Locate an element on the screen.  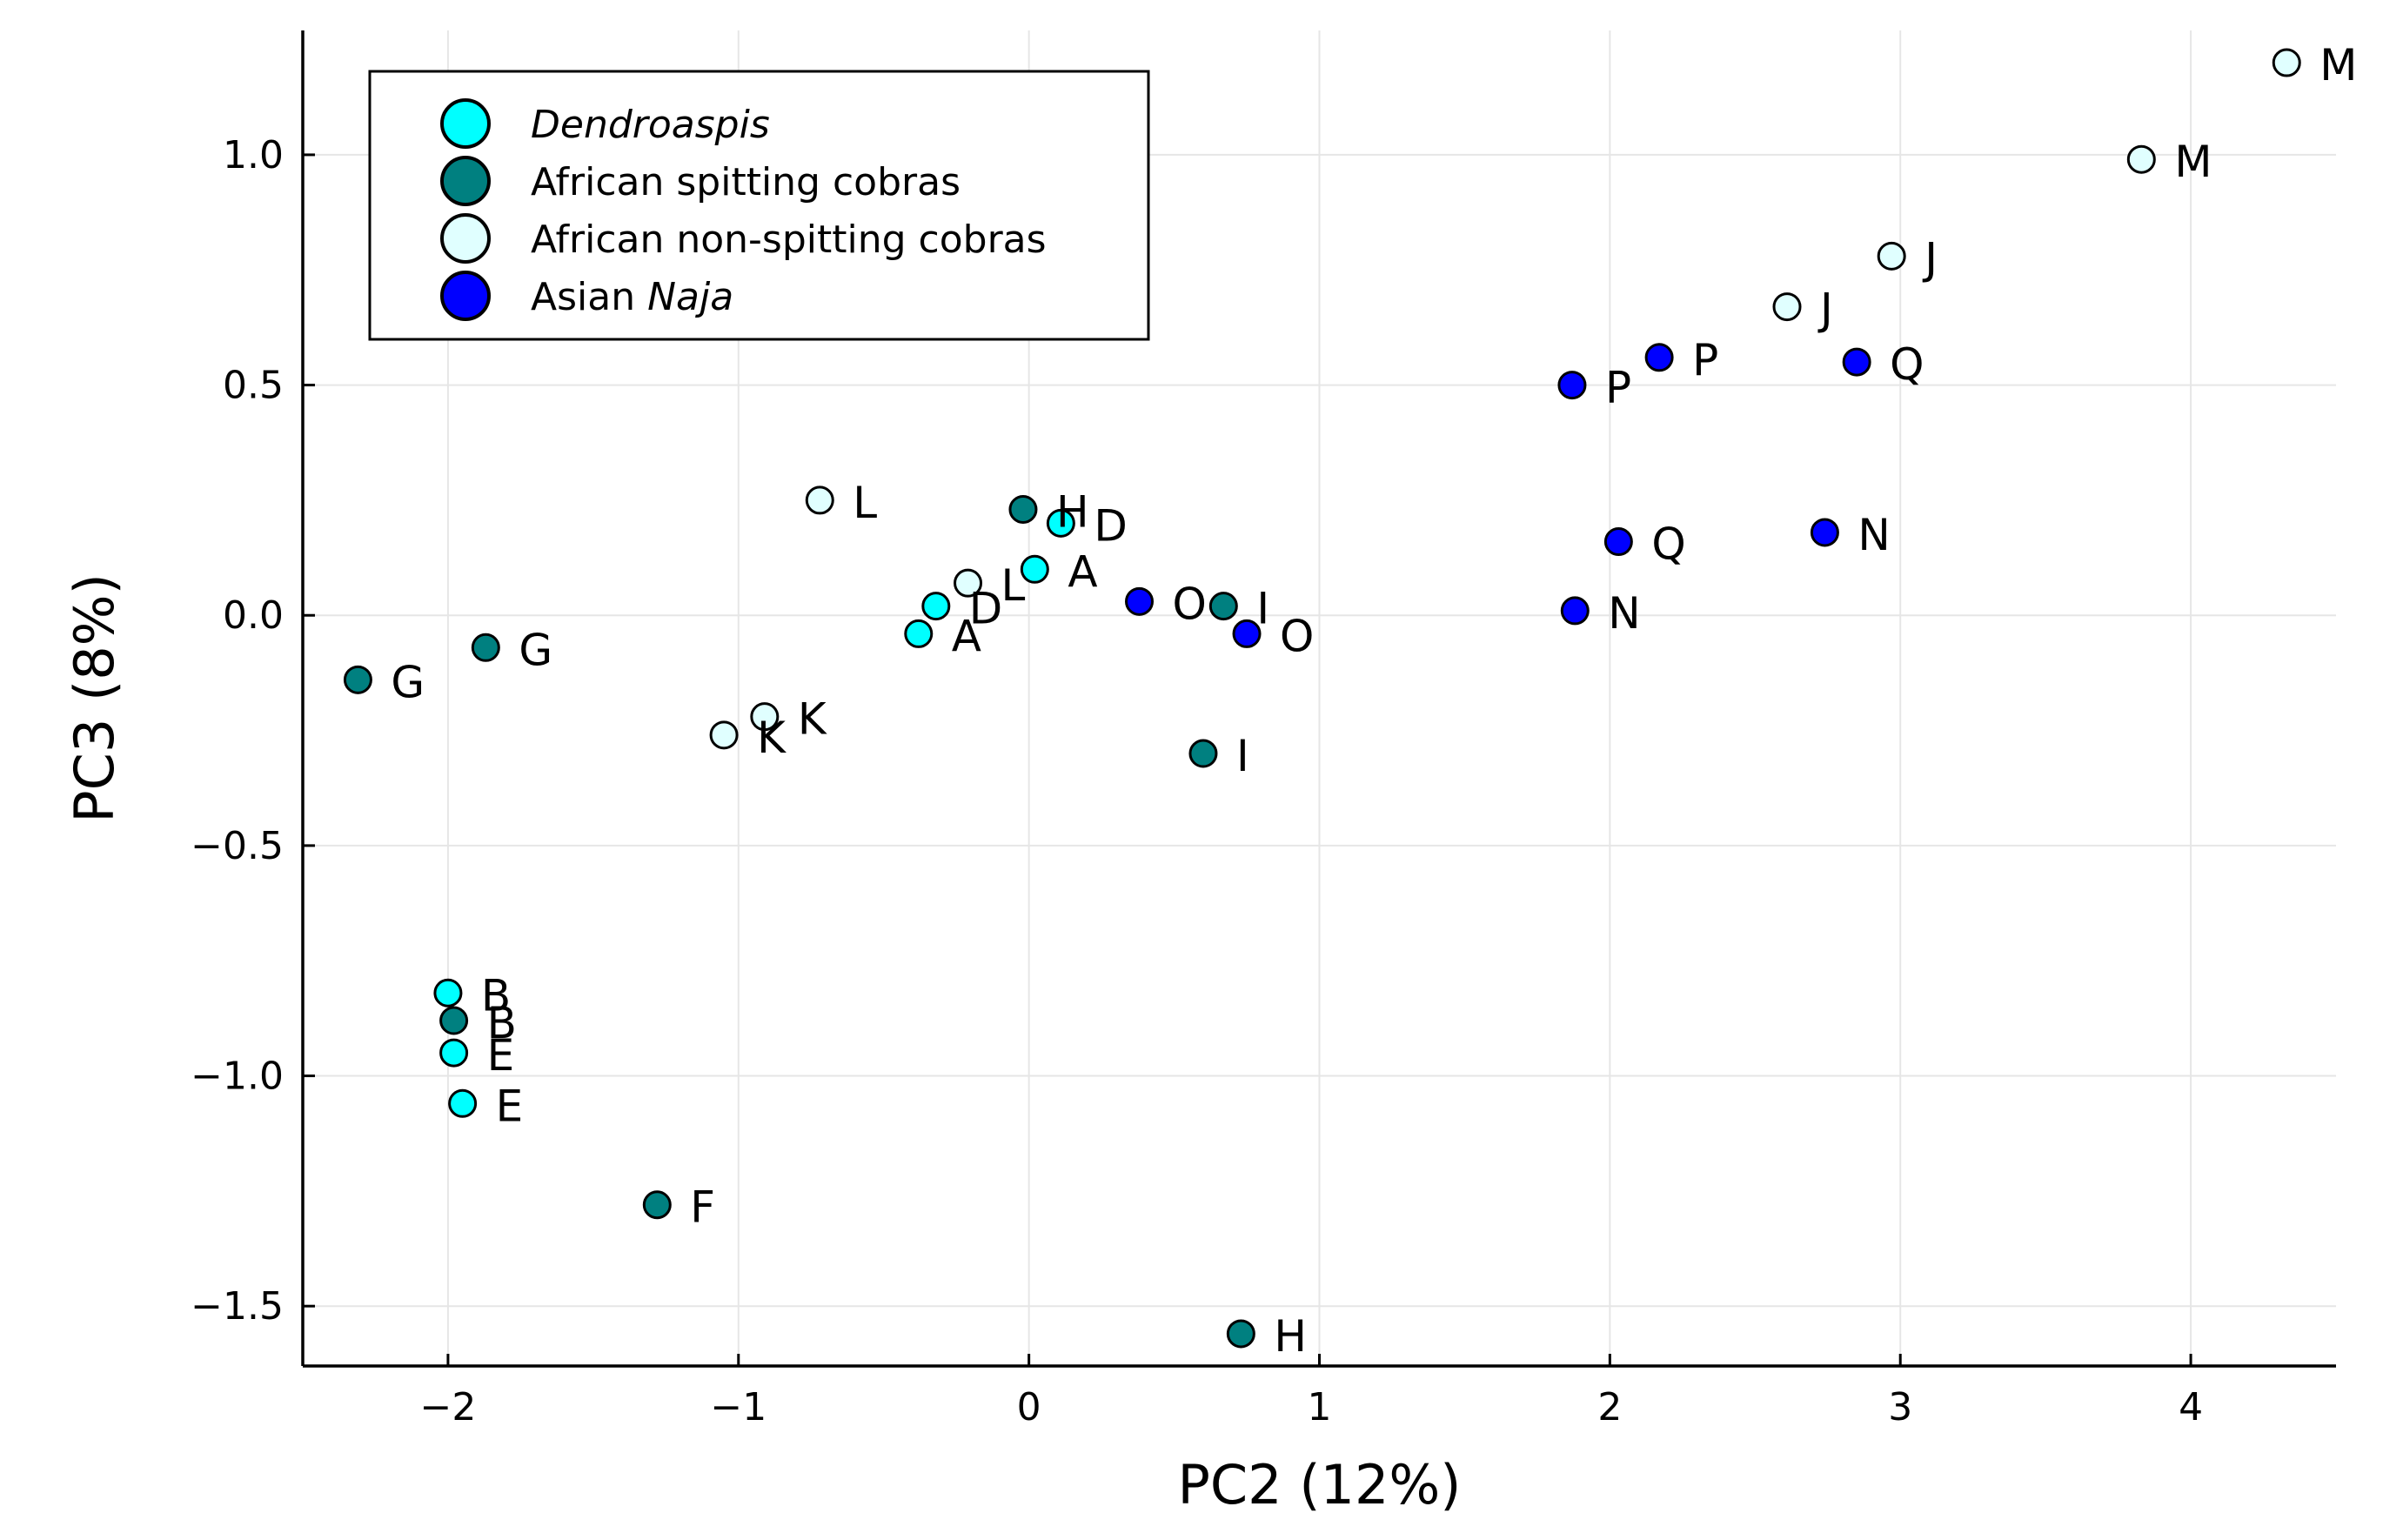
x-tick-label: 2 is located at coordinates (1609, 1407).